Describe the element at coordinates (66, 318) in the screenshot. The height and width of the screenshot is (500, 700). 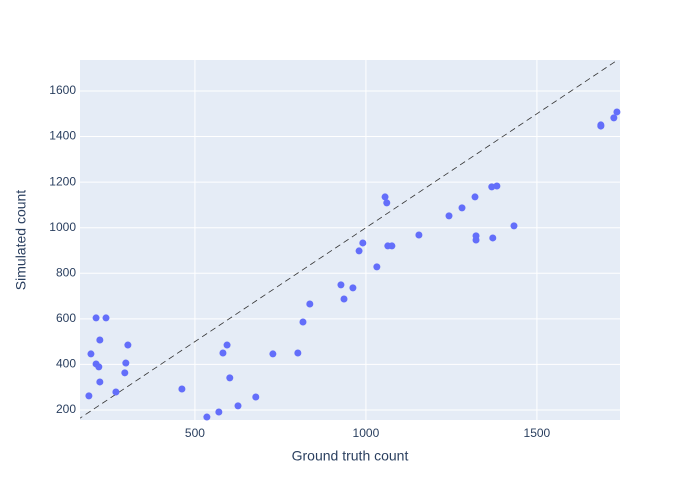
I see `y-tick-label: 600` at that location.